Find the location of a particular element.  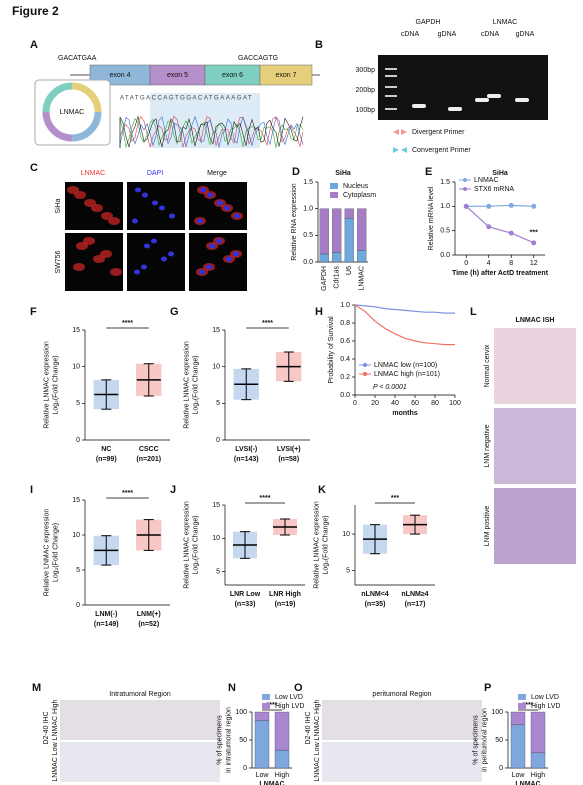

y-tick-label: 0.6 is located at coordinates (345, 341).